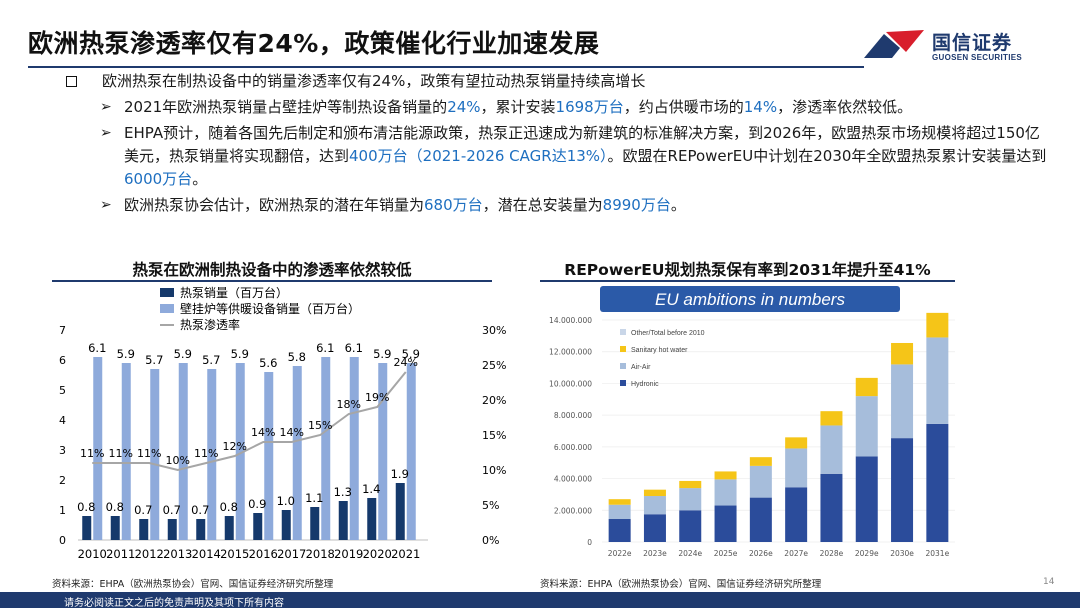  What do you see at coordinates (494, 330) in the screenshot?
I see `y2-tick-label: 30%` at bounding box center [494, 330].